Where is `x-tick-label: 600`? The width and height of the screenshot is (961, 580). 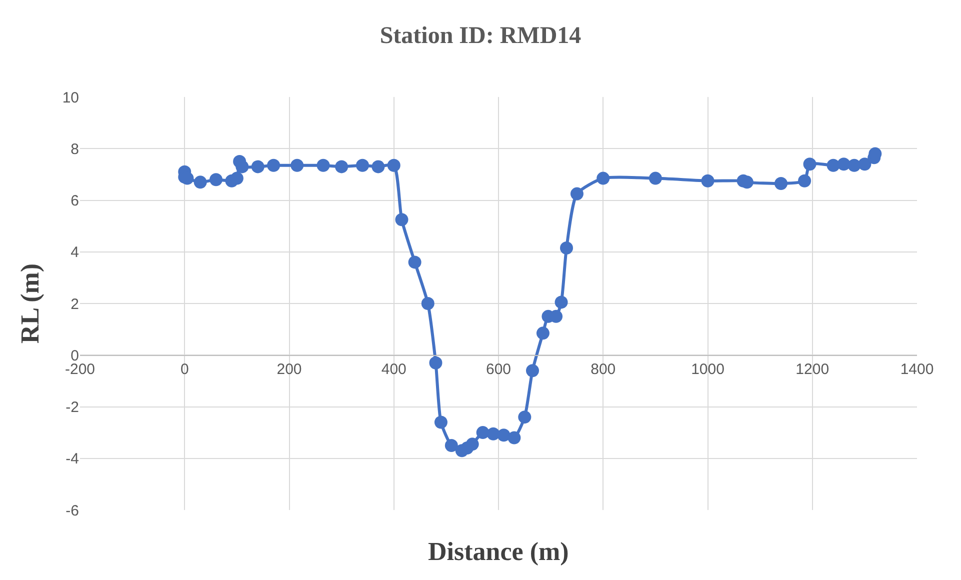 x-tick-label: 600 is located at coordinates (499, 369).